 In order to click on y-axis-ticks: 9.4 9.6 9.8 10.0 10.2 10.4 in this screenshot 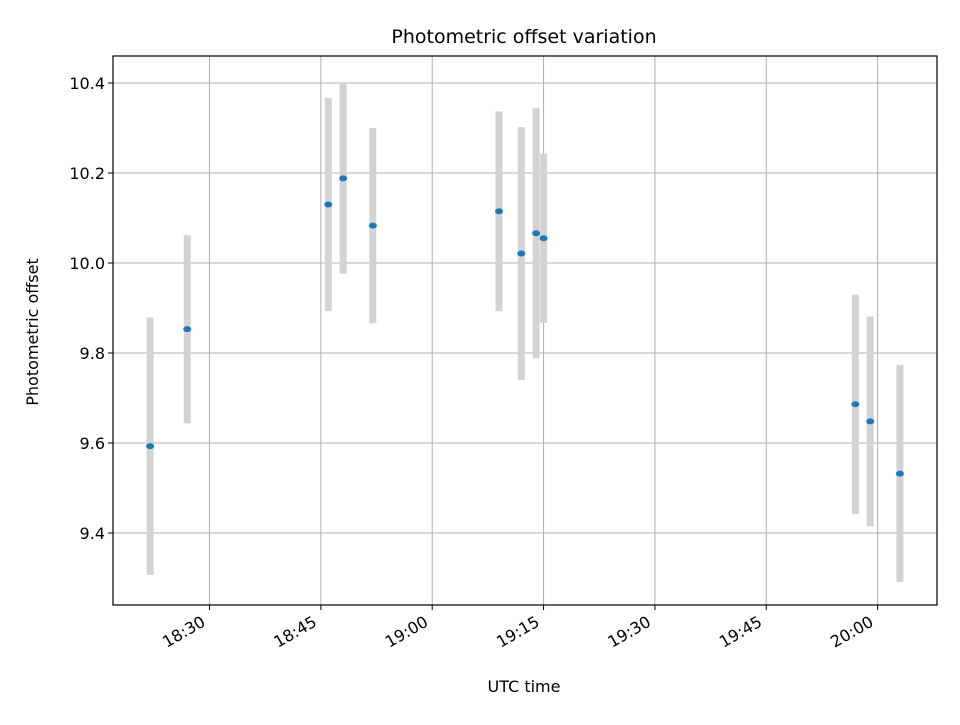, I will do `click(91, 308)`.